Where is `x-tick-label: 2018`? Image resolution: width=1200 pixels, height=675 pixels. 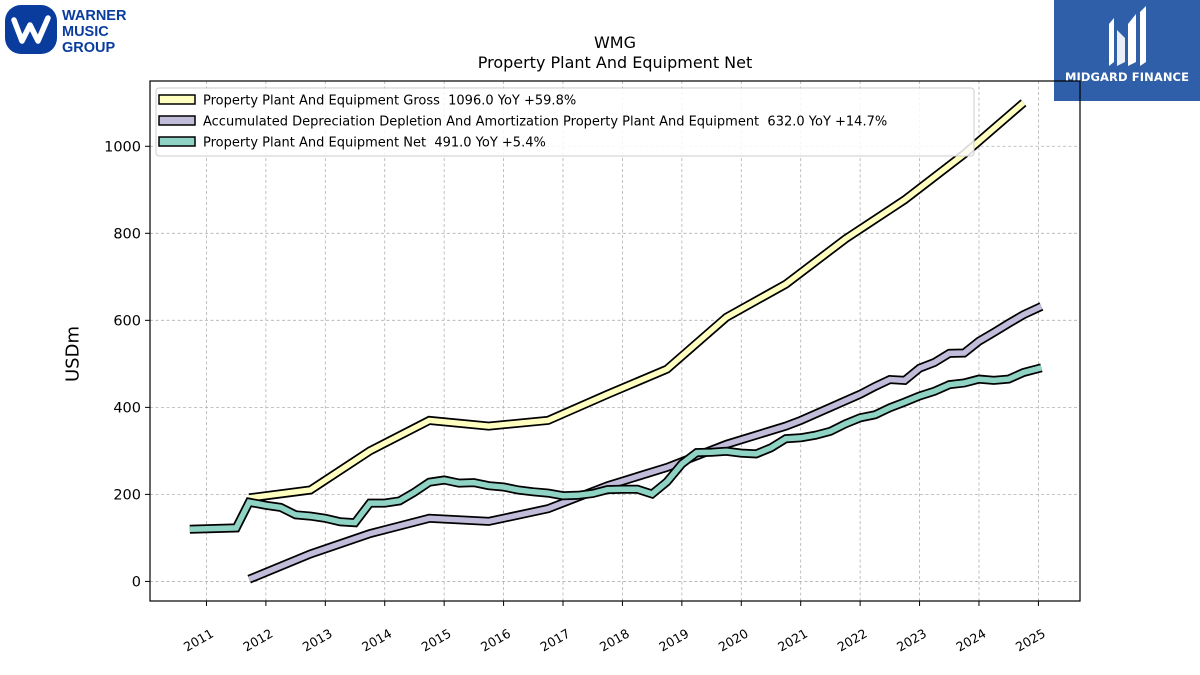 x-tick-label: 2018 is located at coordinates (614, 640).